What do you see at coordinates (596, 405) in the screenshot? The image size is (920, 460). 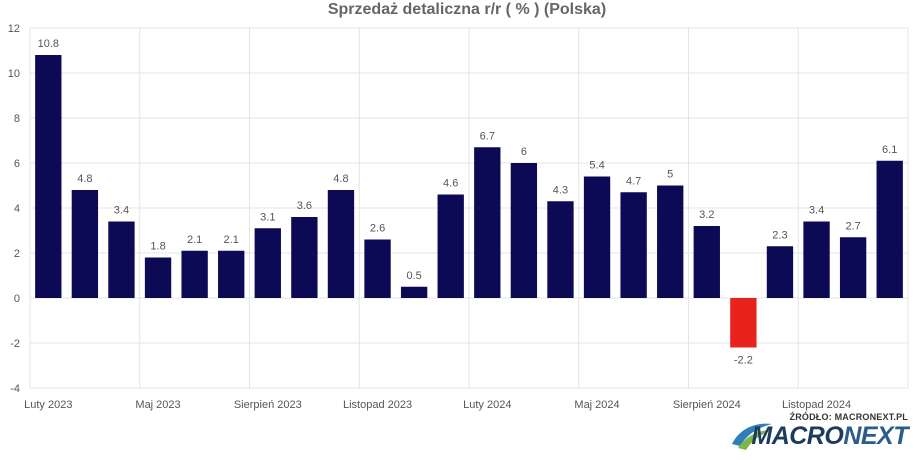 I see `x-tick-label: Maj 2024` at bounding box center [596, 405].